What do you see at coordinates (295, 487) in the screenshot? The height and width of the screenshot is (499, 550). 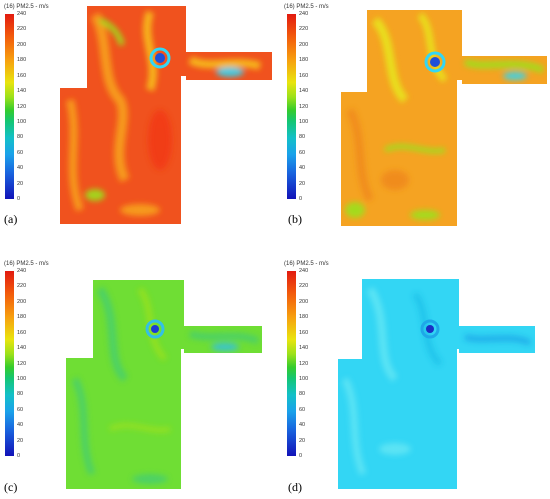 I see `panel-label: (d)` at bounding box center [295, 487].